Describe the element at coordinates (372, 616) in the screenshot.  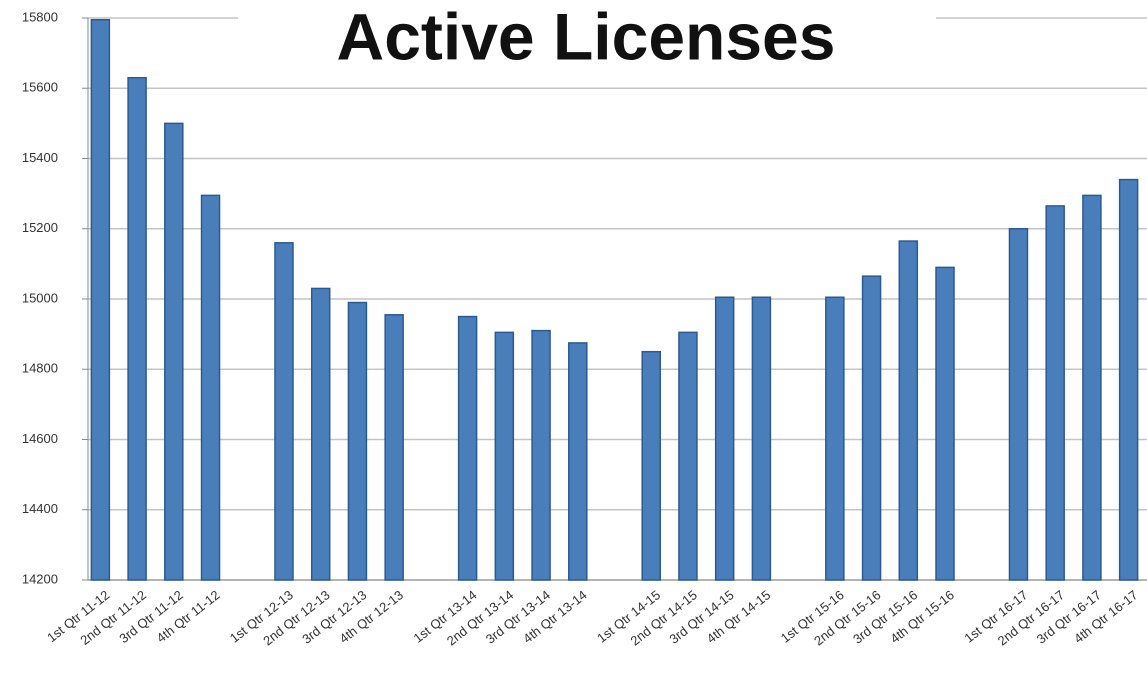
I see `x-tick-label: 4th Qtr 12-13` at that location.